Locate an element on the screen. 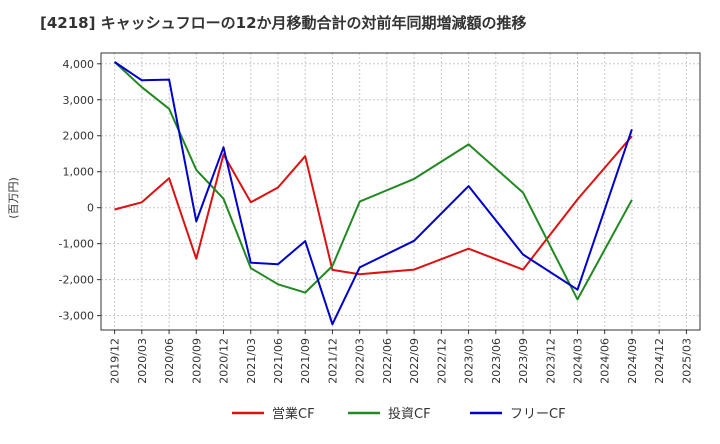  x-tick-label: 2021/06 is located at coordinates (278, 361).